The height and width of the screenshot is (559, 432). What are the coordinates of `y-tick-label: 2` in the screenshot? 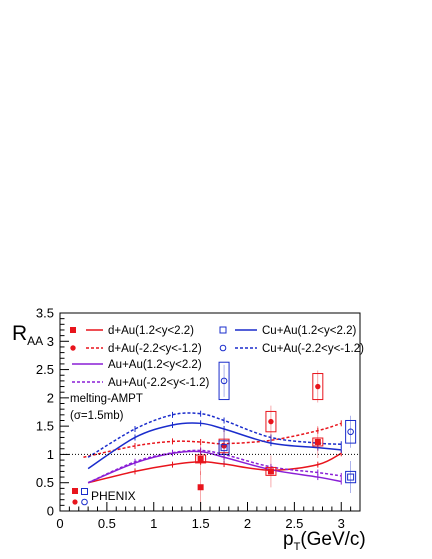 It's located at (50, 397).